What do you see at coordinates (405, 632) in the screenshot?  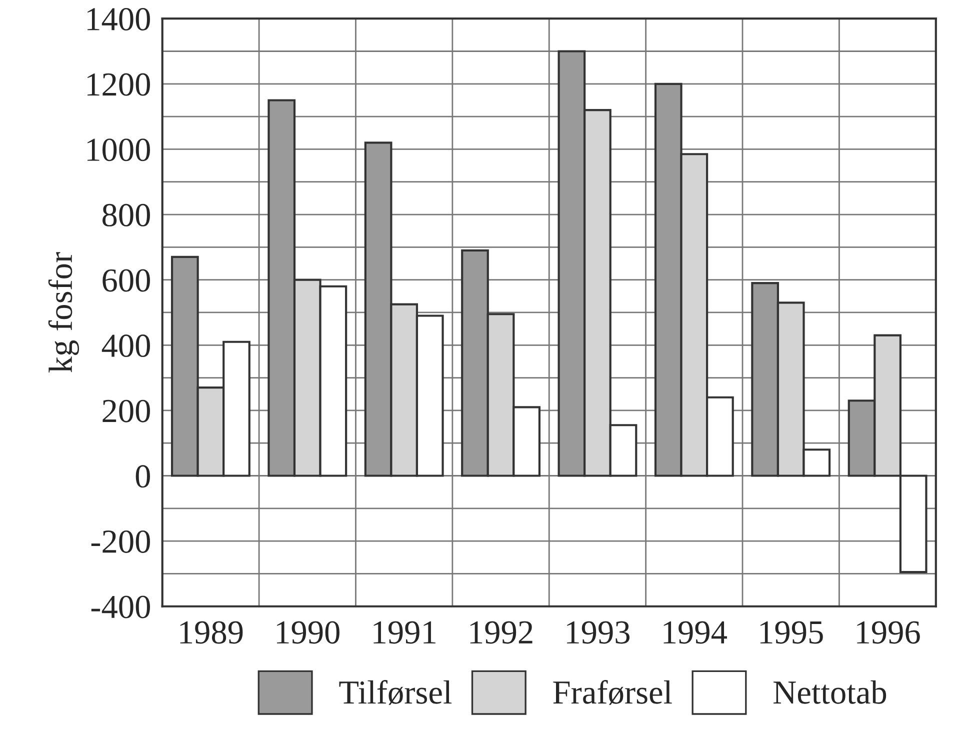 I see `x-tick-label: 1991` at bounding box center [405, 632].